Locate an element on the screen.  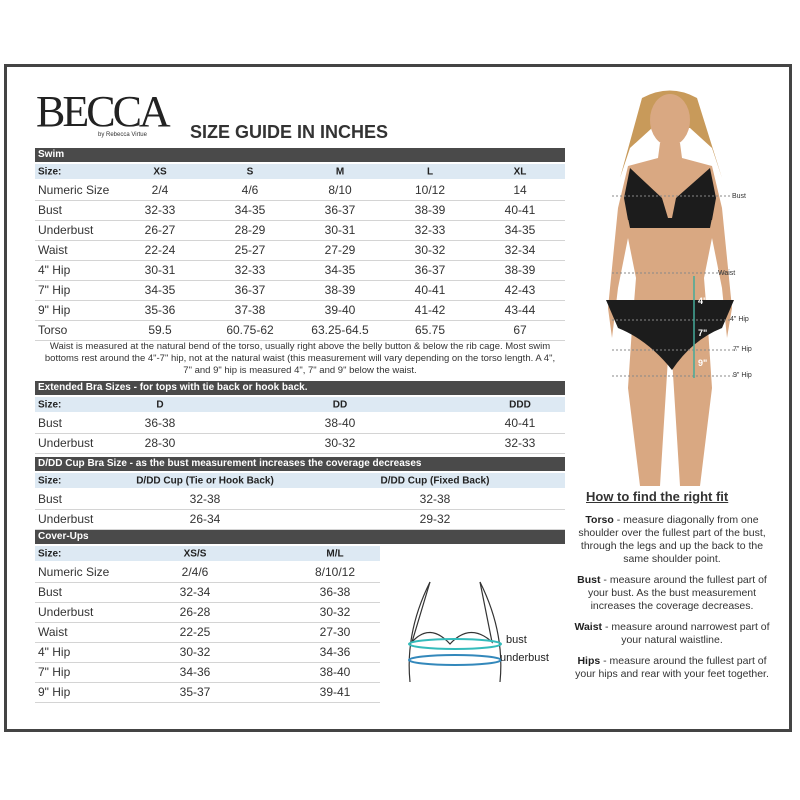
cell: 39-40 is located at coordinates (340, 310).